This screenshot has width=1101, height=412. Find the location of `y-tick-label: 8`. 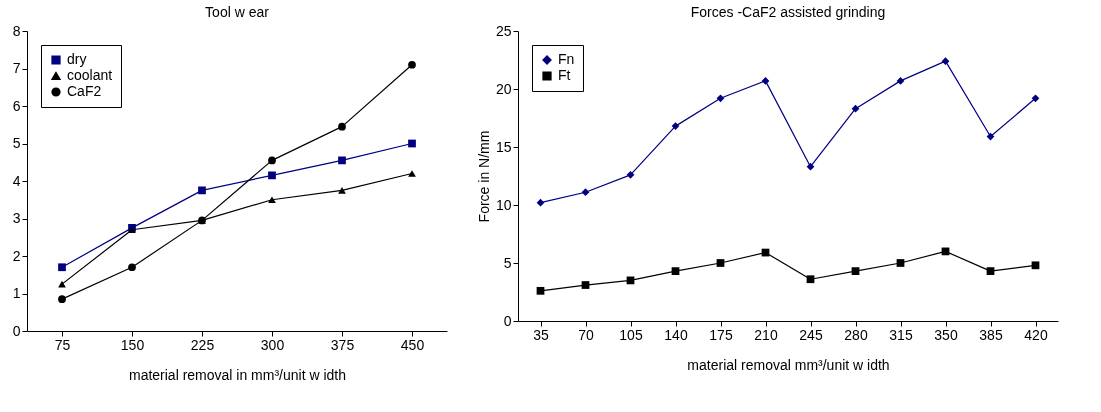

y-tick-label: 8 is located at coordinates (16, 30).